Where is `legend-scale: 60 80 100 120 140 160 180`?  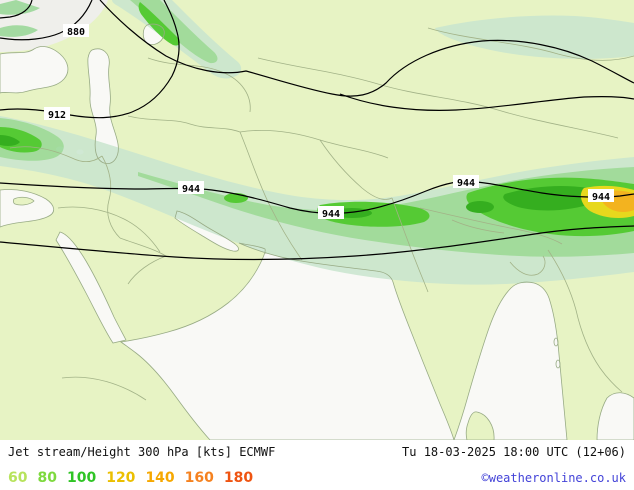
legend-scale: 60 80 100 120 140 160 180 is located at coordinates (135, 476).